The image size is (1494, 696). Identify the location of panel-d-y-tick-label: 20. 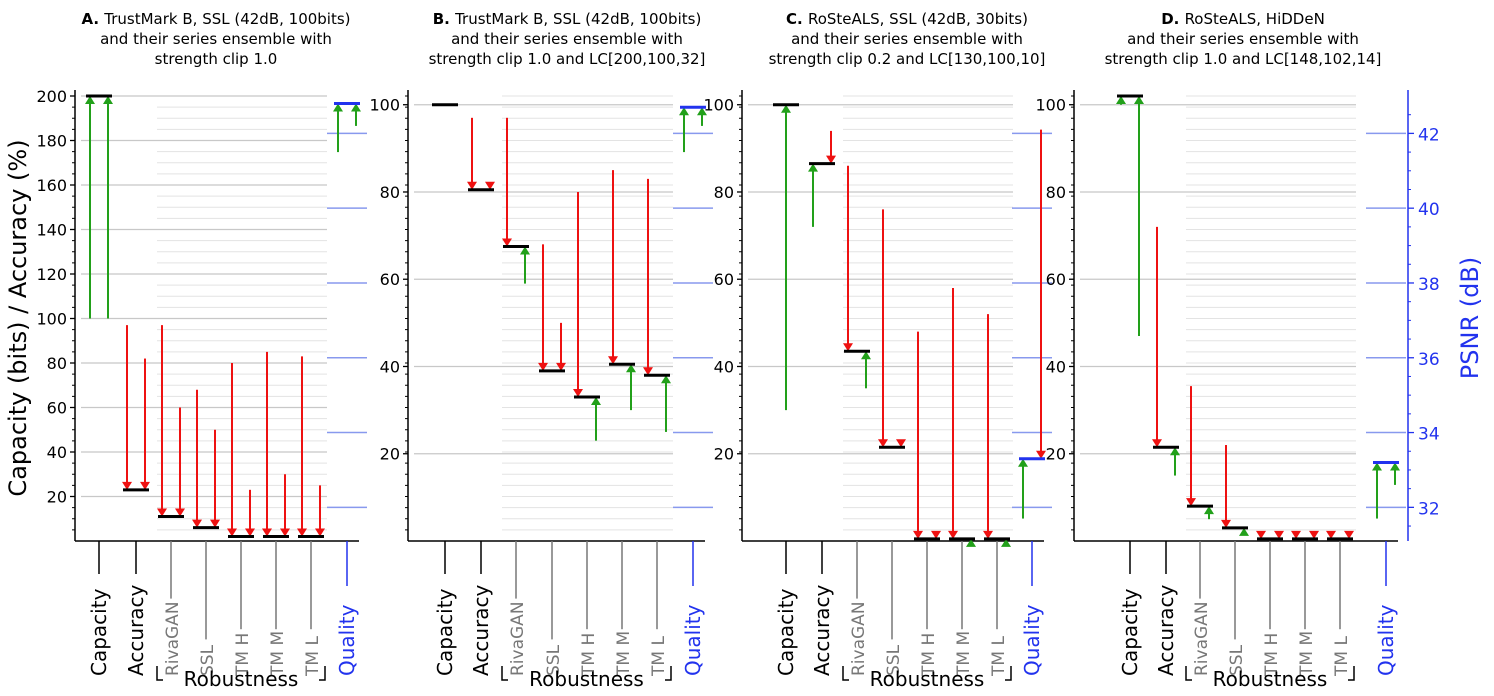
(1056, 454).